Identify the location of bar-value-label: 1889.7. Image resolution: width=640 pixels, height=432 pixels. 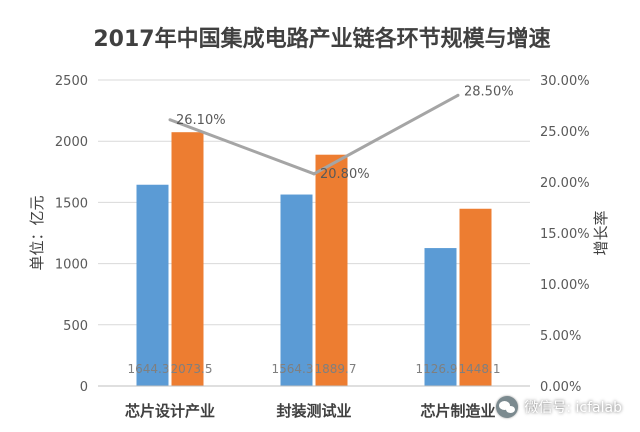
(336, 369).